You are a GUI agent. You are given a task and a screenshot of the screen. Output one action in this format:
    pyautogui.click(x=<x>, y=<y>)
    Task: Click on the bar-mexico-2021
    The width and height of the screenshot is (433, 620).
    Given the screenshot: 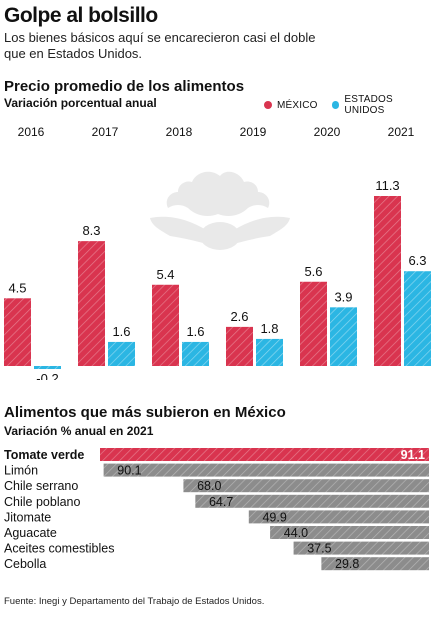 What is the action you would take?
    pyautogui.click(x=387, y=281)
    